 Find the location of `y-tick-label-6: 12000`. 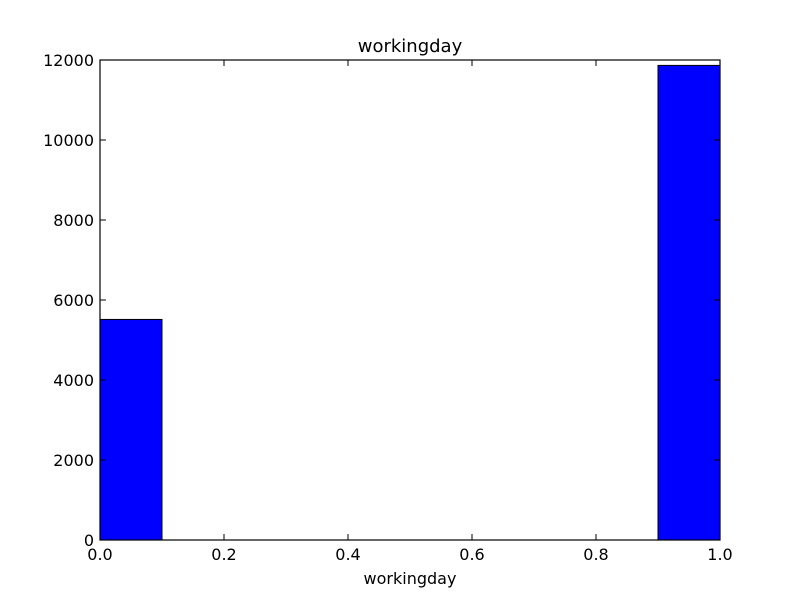

y-tick-label-6: 12000 is located at coordinates (68, 60).